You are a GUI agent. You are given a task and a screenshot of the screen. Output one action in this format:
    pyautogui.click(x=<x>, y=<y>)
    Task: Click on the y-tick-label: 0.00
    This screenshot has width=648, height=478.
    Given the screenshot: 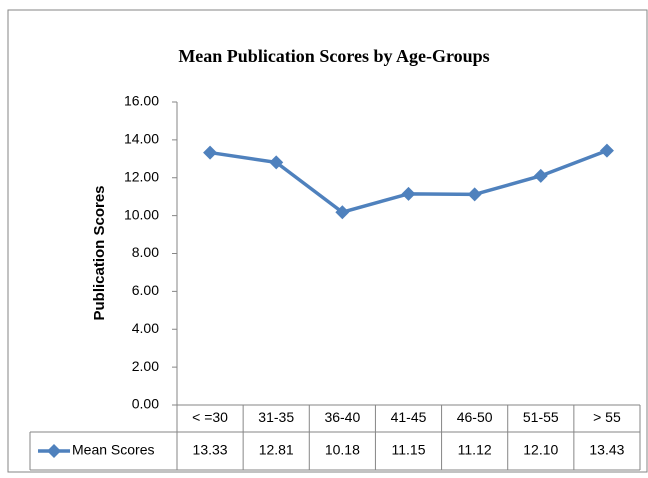 What is the action you would take?
    pyautogui.click(x=145, y=404)
    